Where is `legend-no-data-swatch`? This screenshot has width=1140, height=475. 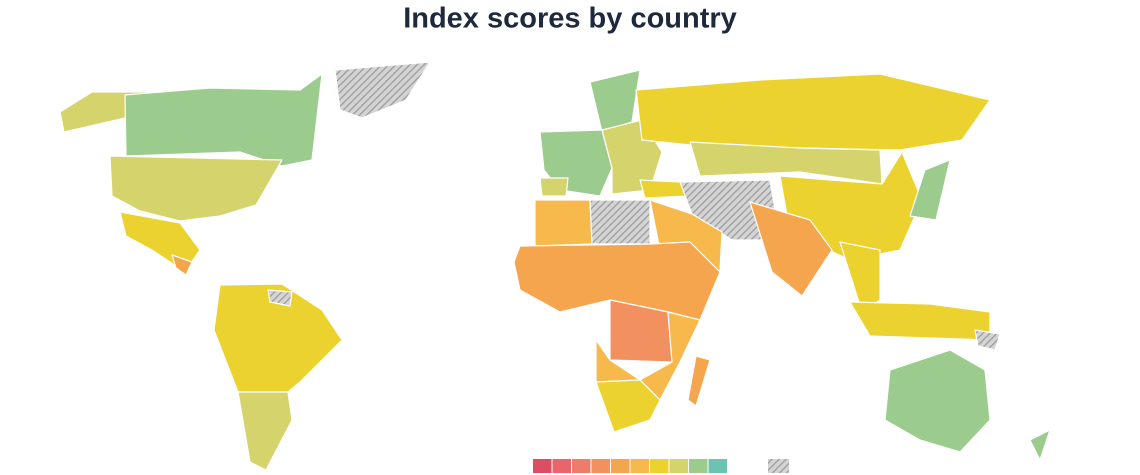 legend-no-data-swatch is located at coordinates (778, 466).